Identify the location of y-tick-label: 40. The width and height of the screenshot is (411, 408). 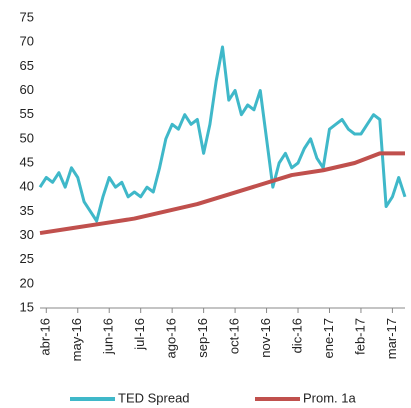
(27, 186).